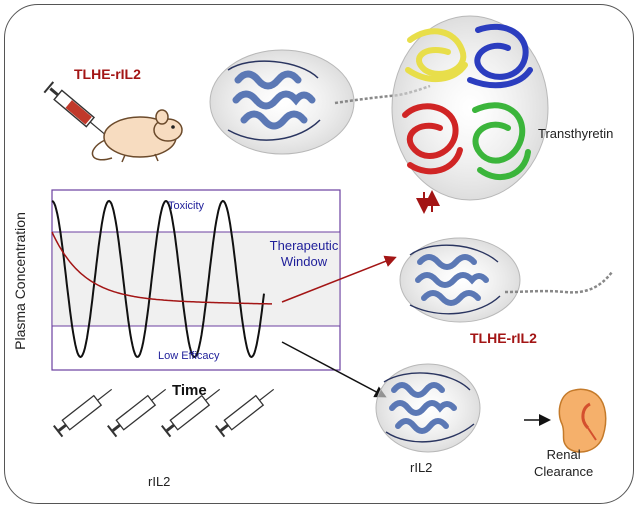  I want to click on x-axis-label: Time, so click(189, 390).